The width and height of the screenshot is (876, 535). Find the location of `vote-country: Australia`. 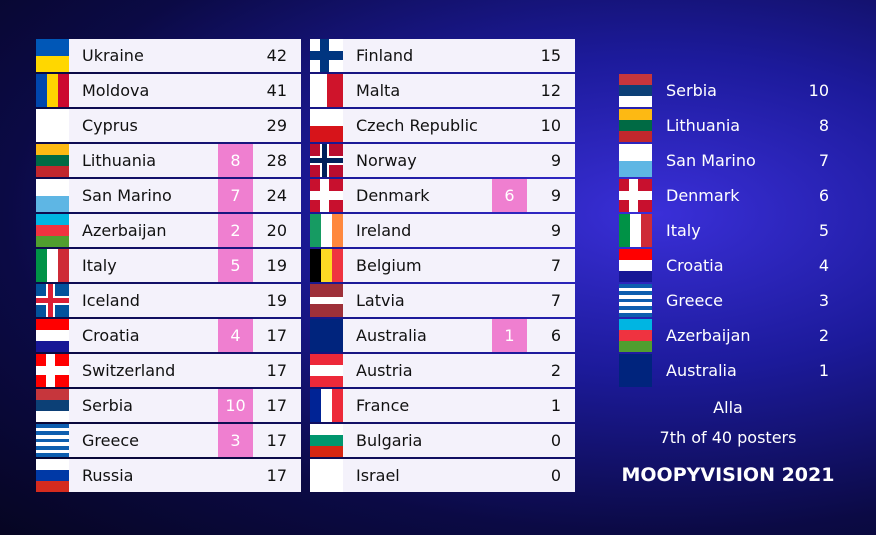

vote-country: Australia is located at coordinates (701, 370).